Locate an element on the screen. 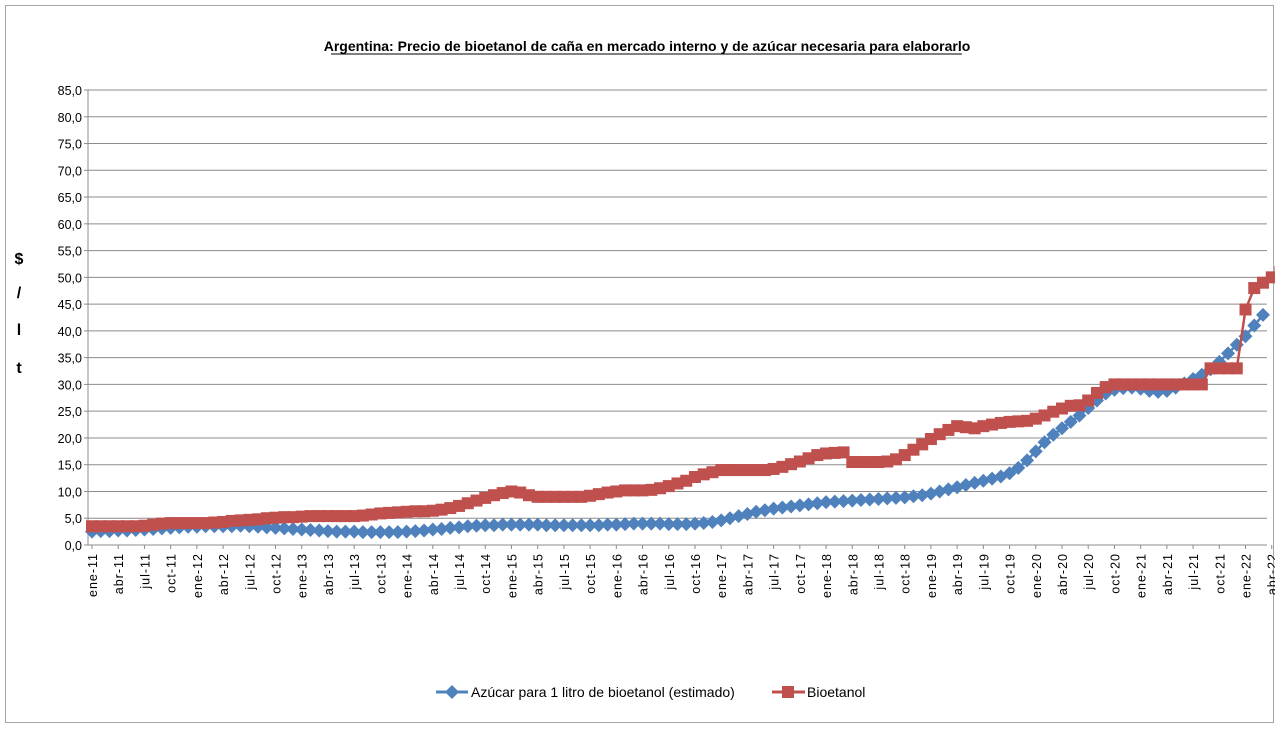  y-axis-label-char: / is located at coordinates (19, 293).